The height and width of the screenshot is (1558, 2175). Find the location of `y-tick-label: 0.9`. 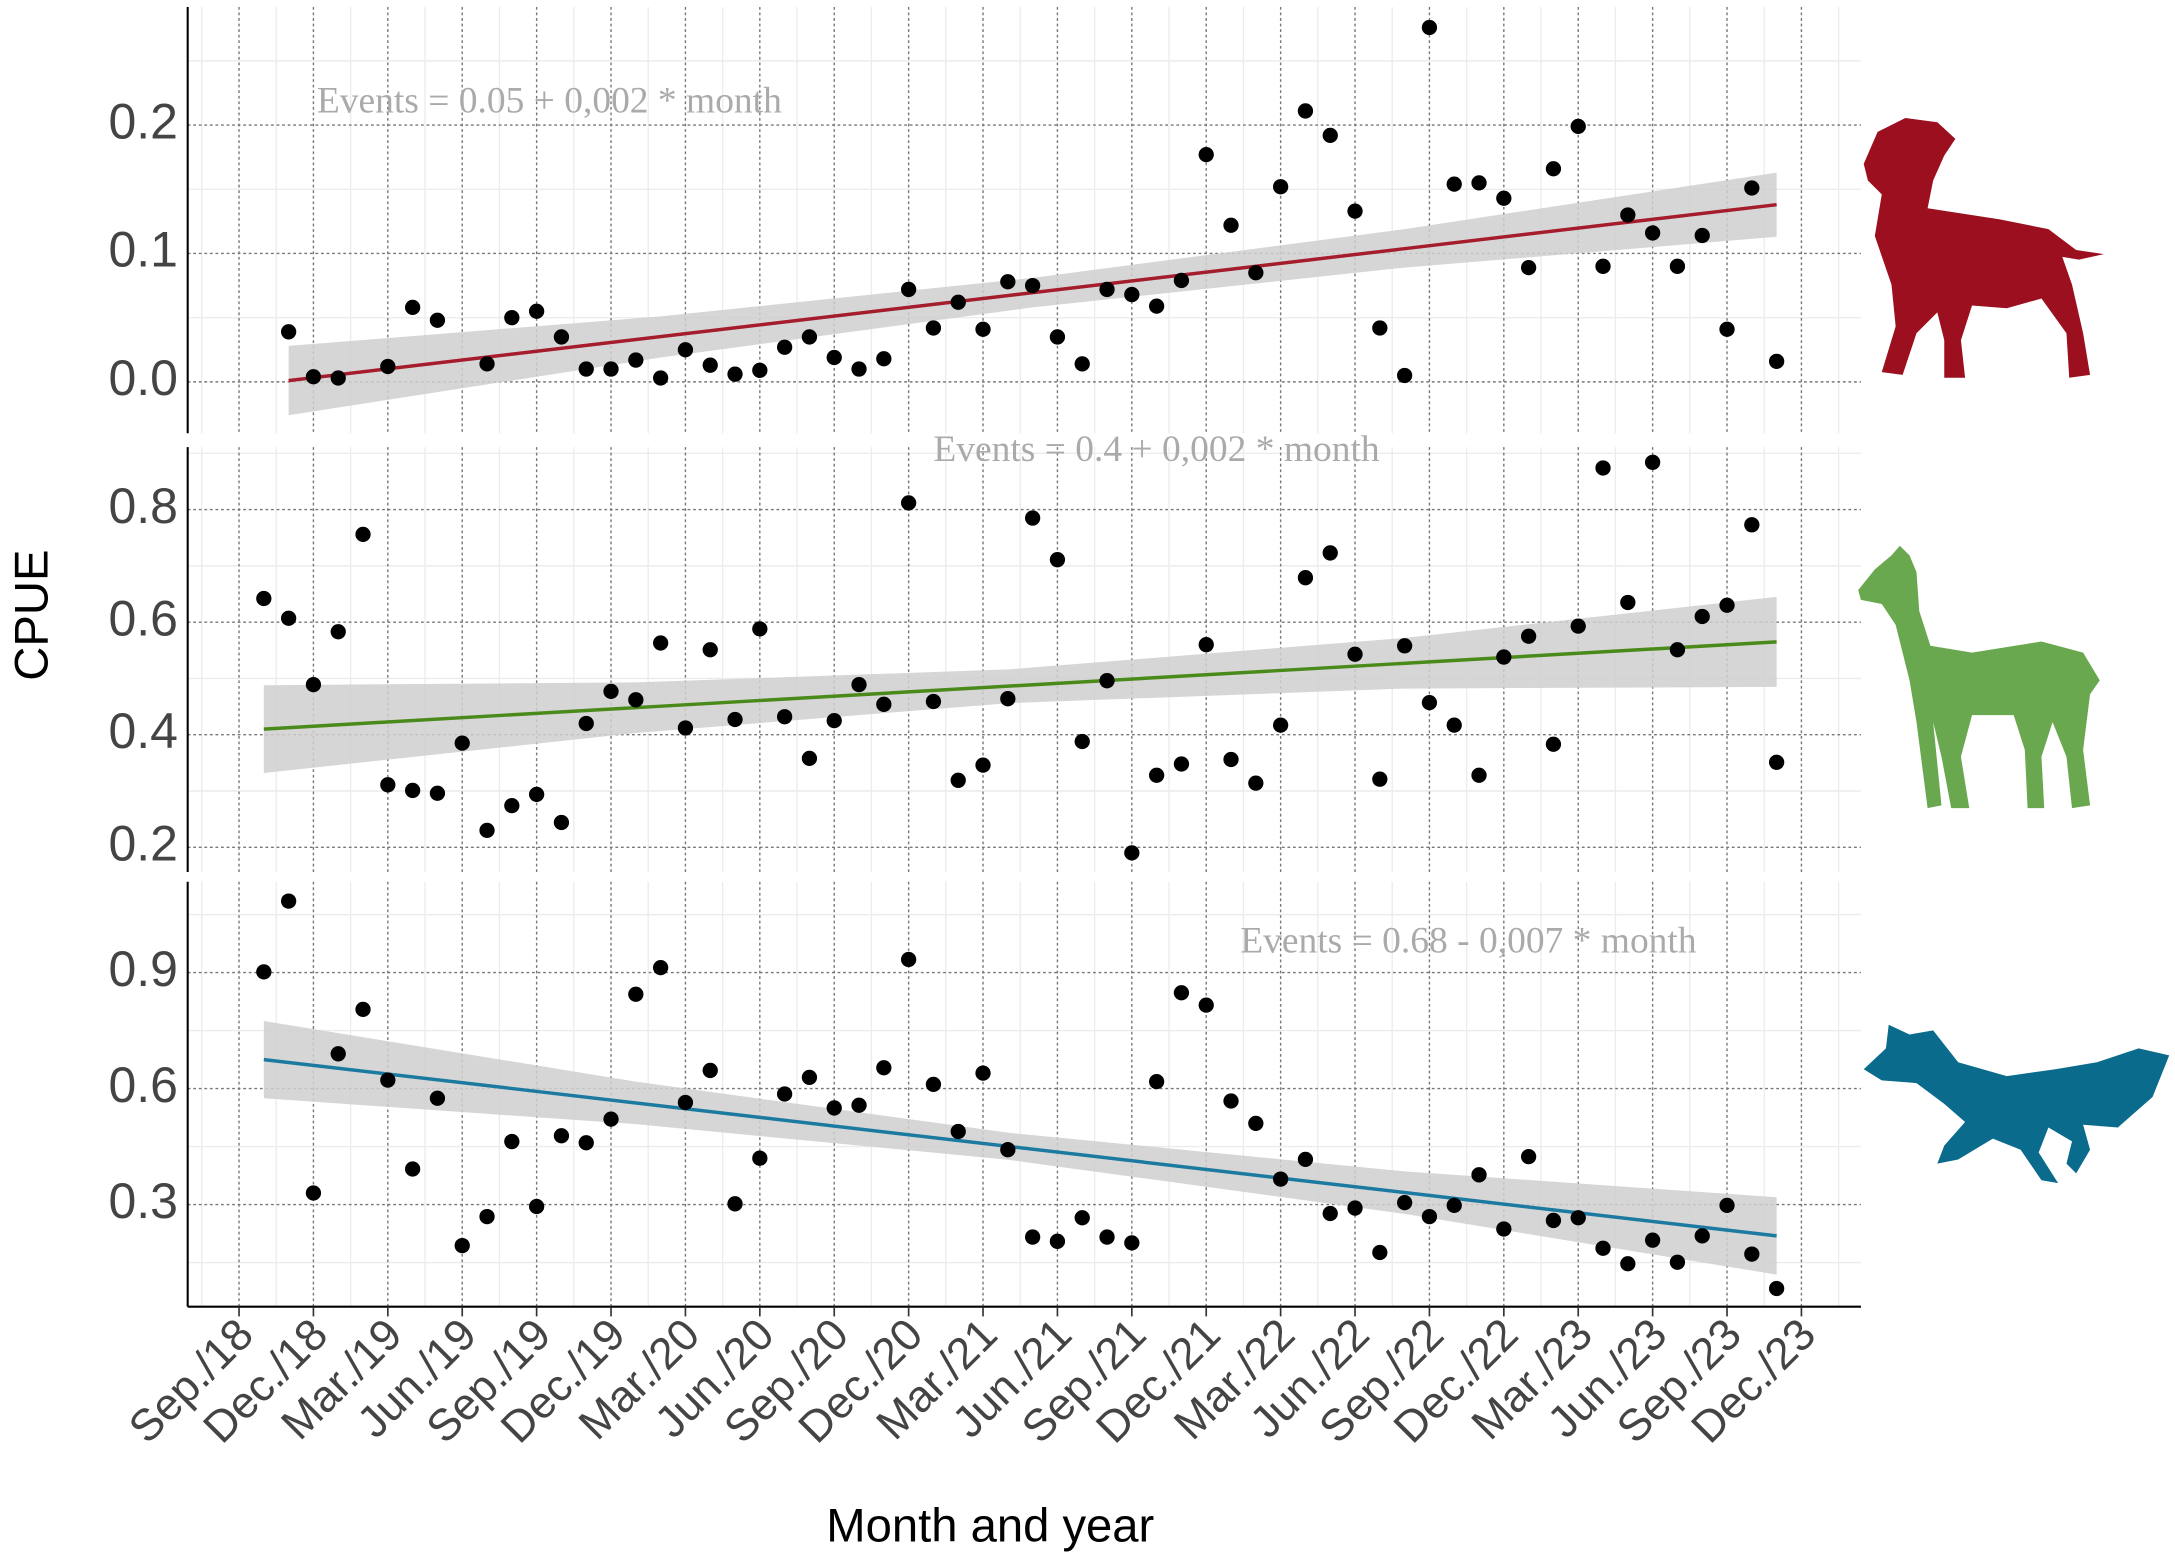

y-tick-label: 0.9 is located at coordinates (143, 969).